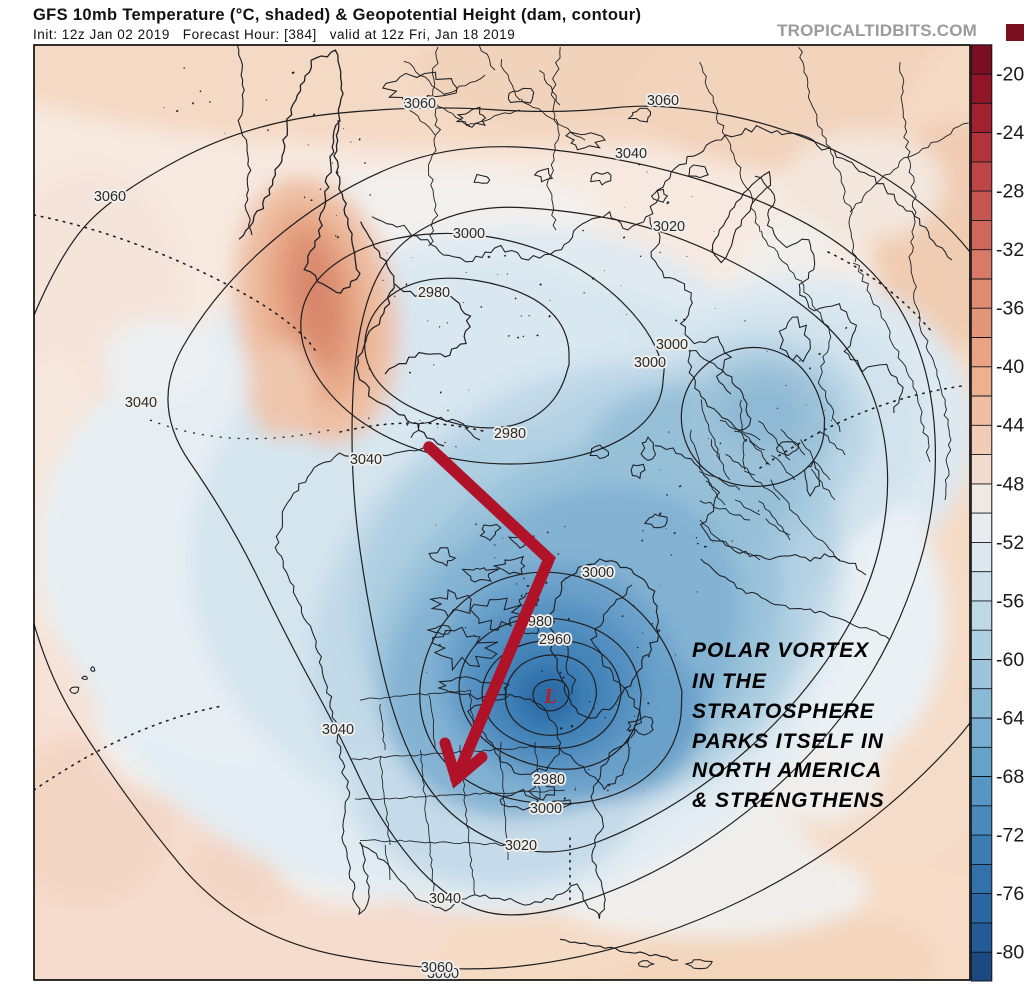 The width and height of the screenshot is (1024, 1000). Describe the element at coordinates (1010, 543) in the screenshot. I see `svg-text: -52` at that location.